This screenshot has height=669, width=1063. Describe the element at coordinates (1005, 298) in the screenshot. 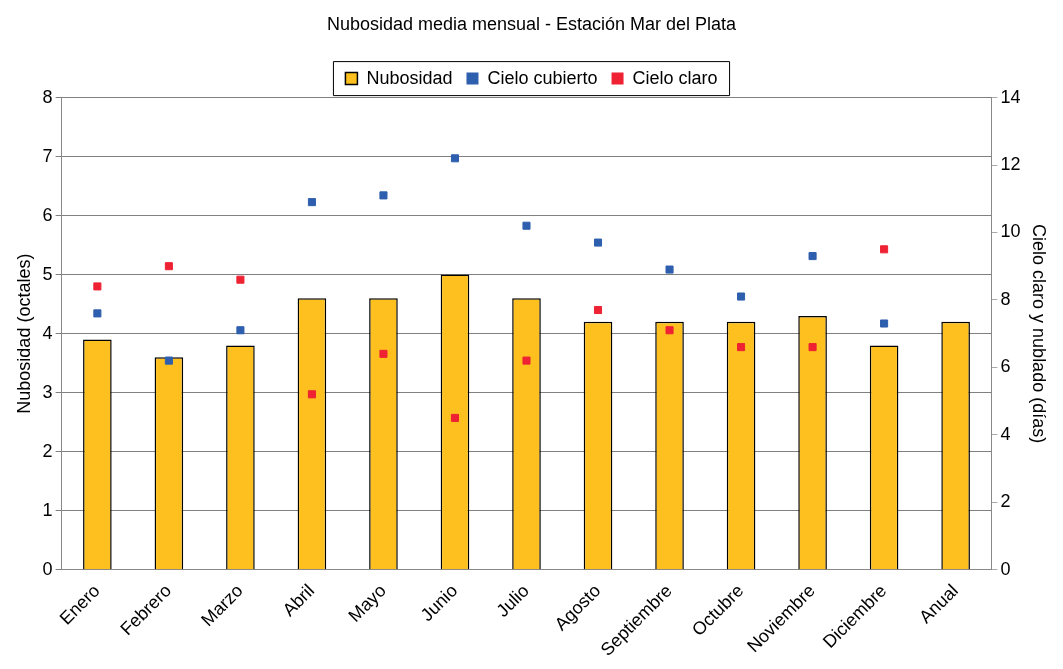

I see `y2-tick-label: 8` at that location.